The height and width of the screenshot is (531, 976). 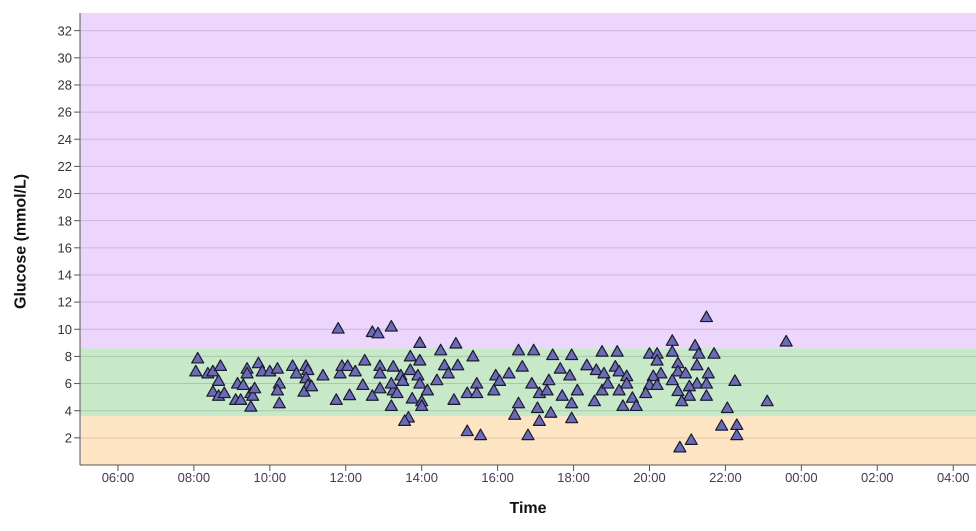 I want to click on x-tick-label: 14:00, so click(x=421, y=478).